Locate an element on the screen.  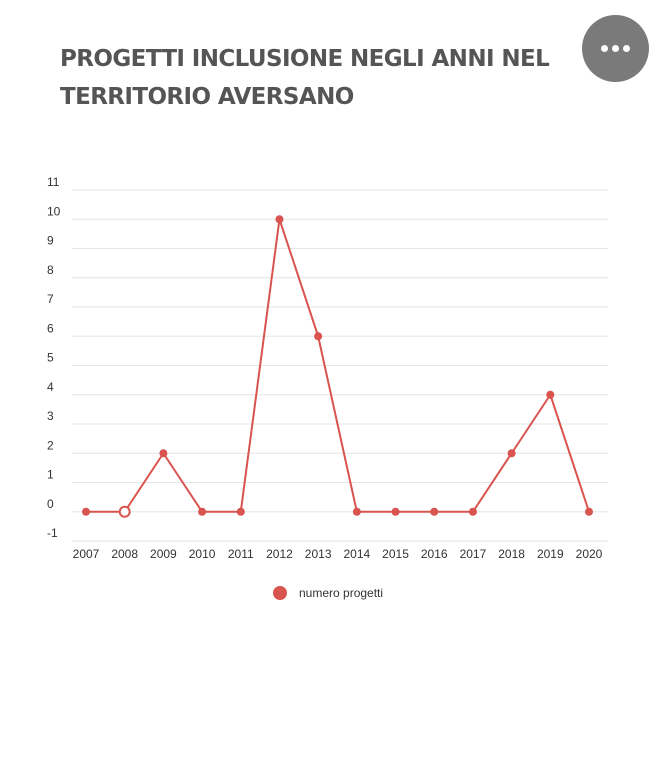
x-tick-label: 2019 is located at coordinates (550, 554).